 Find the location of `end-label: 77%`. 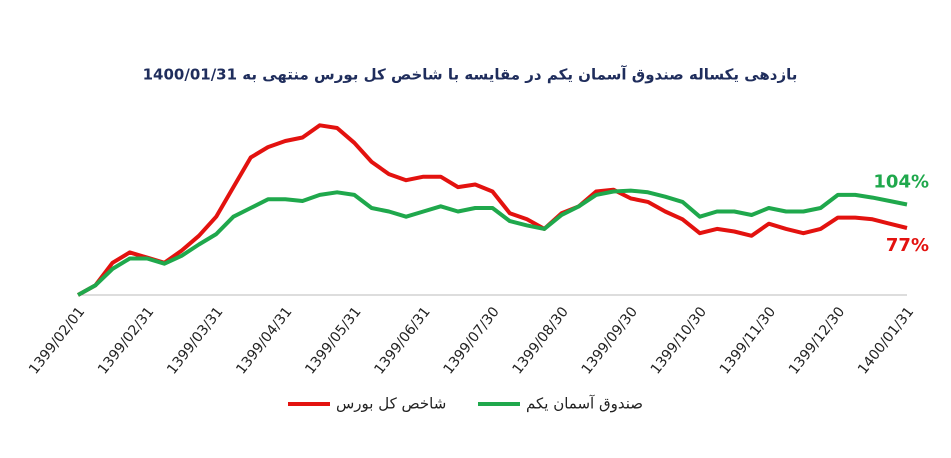

end-label: 77% is located at coordinates (907, 245).